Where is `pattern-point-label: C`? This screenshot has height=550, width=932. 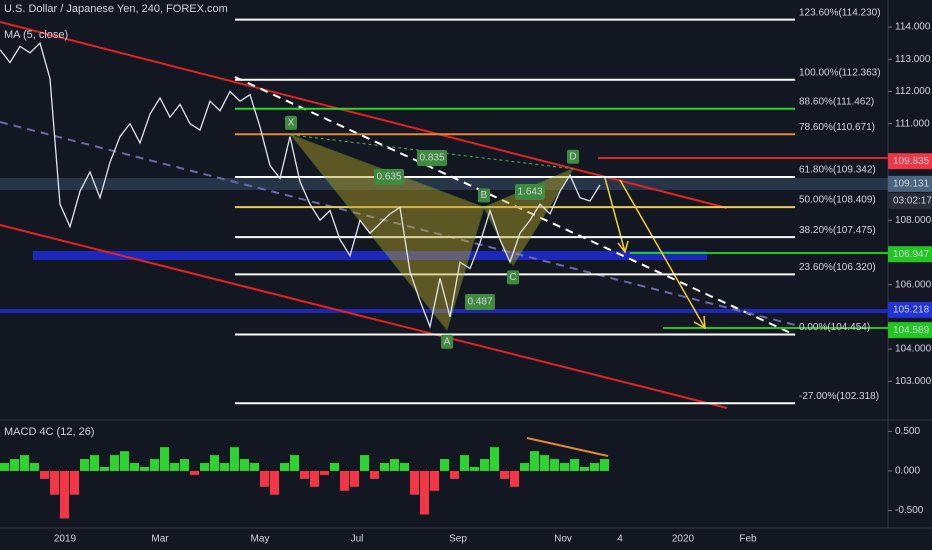
pattern-point-label: C is located at coordinates (512, 277).